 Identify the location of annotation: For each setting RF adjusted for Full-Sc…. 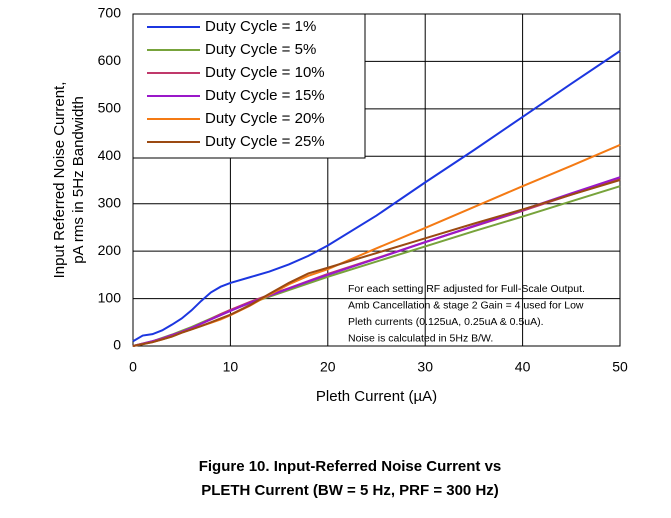
(466, 289).